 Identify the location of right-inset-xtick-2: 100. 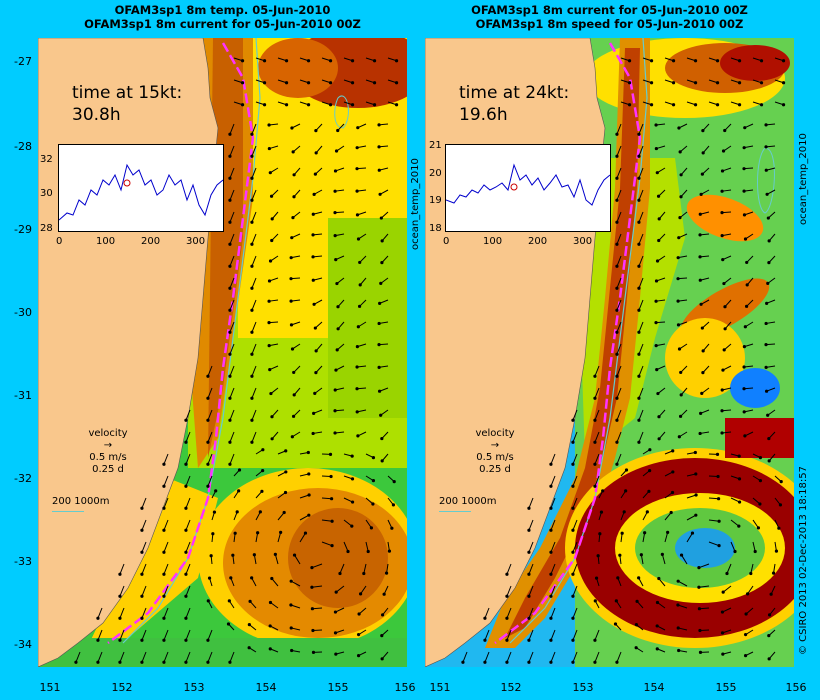
(493, 241).